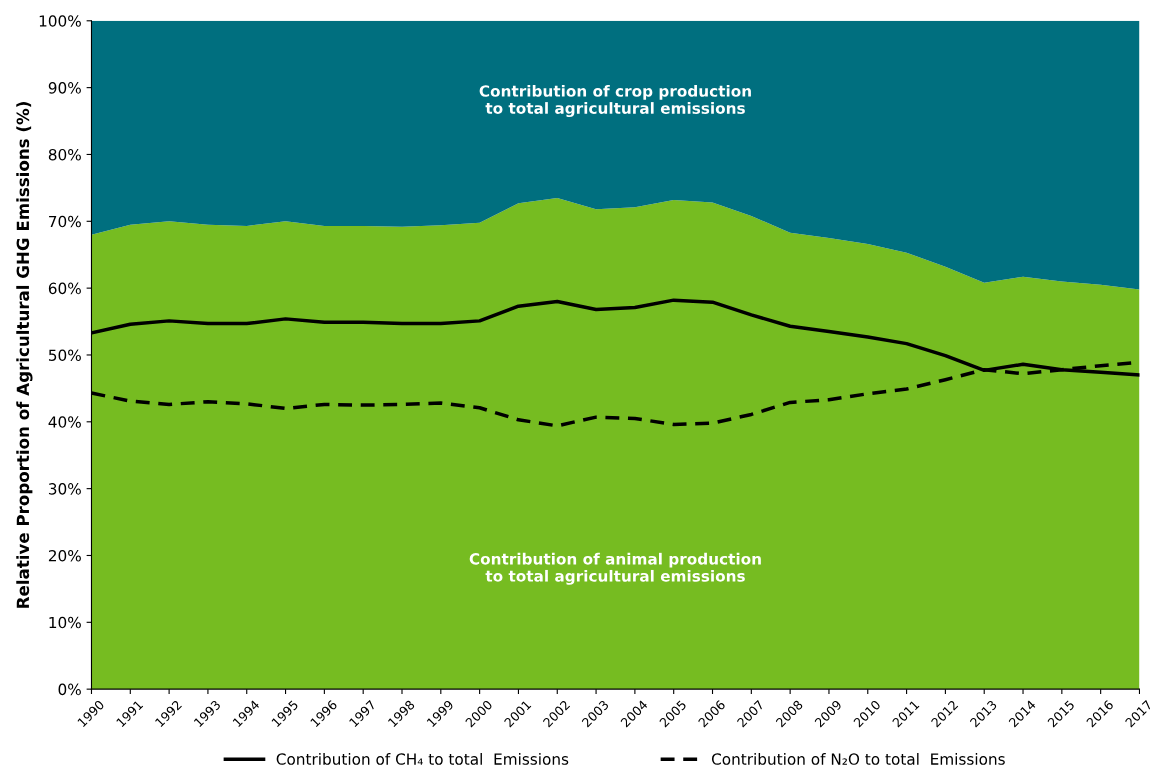  I want to click on y-tick-label: 20%, so click(64, 555).